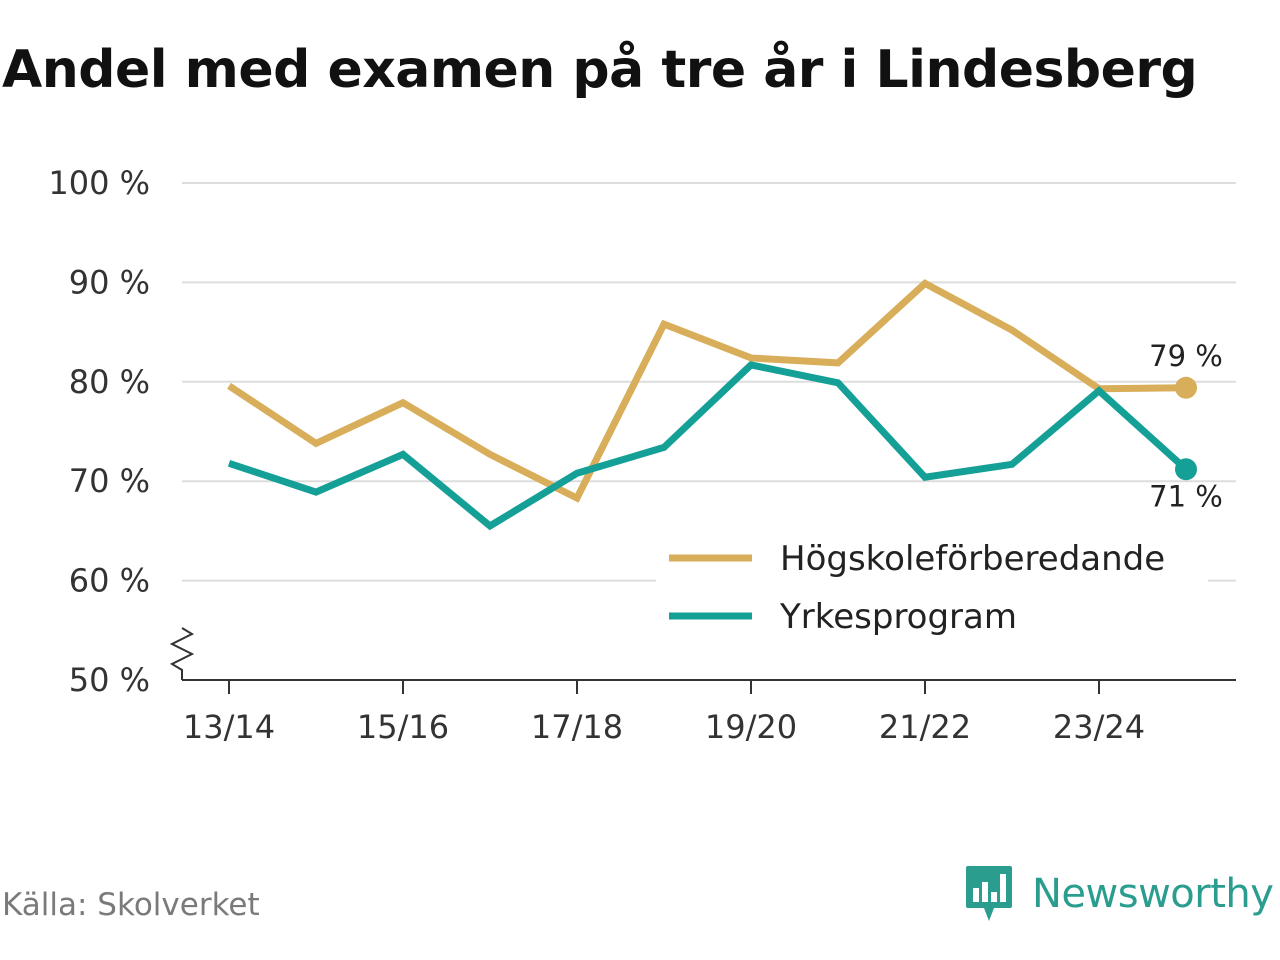 The image size is (1280, 960). I want to click on series-end-point-yrkesprogram, so click(1186, 469).